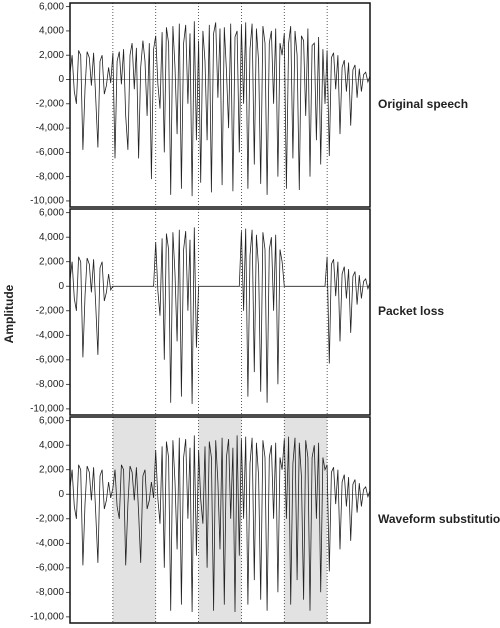 This screenshot has width=500, height=628. I want to click on panel-title: Original speech, so click(423, 104).